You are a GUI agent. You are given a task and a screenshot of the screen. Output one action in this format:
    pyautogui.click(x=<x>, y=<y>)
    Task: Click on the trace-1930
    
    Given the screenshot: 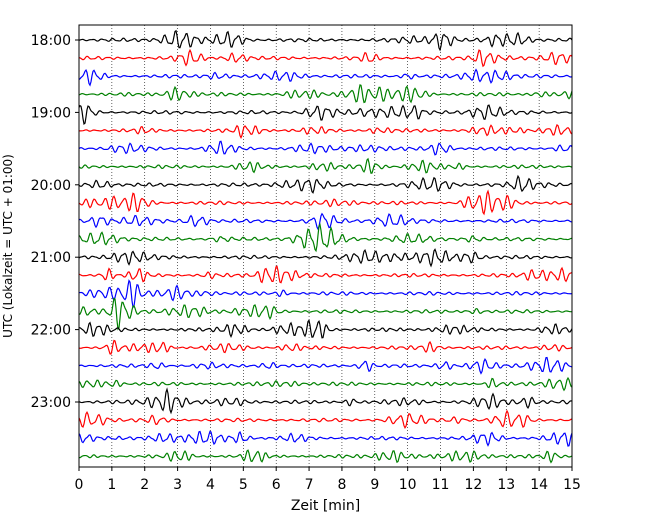 What is the action you would take?
    pyautogui.click(x=325, y=148)
    